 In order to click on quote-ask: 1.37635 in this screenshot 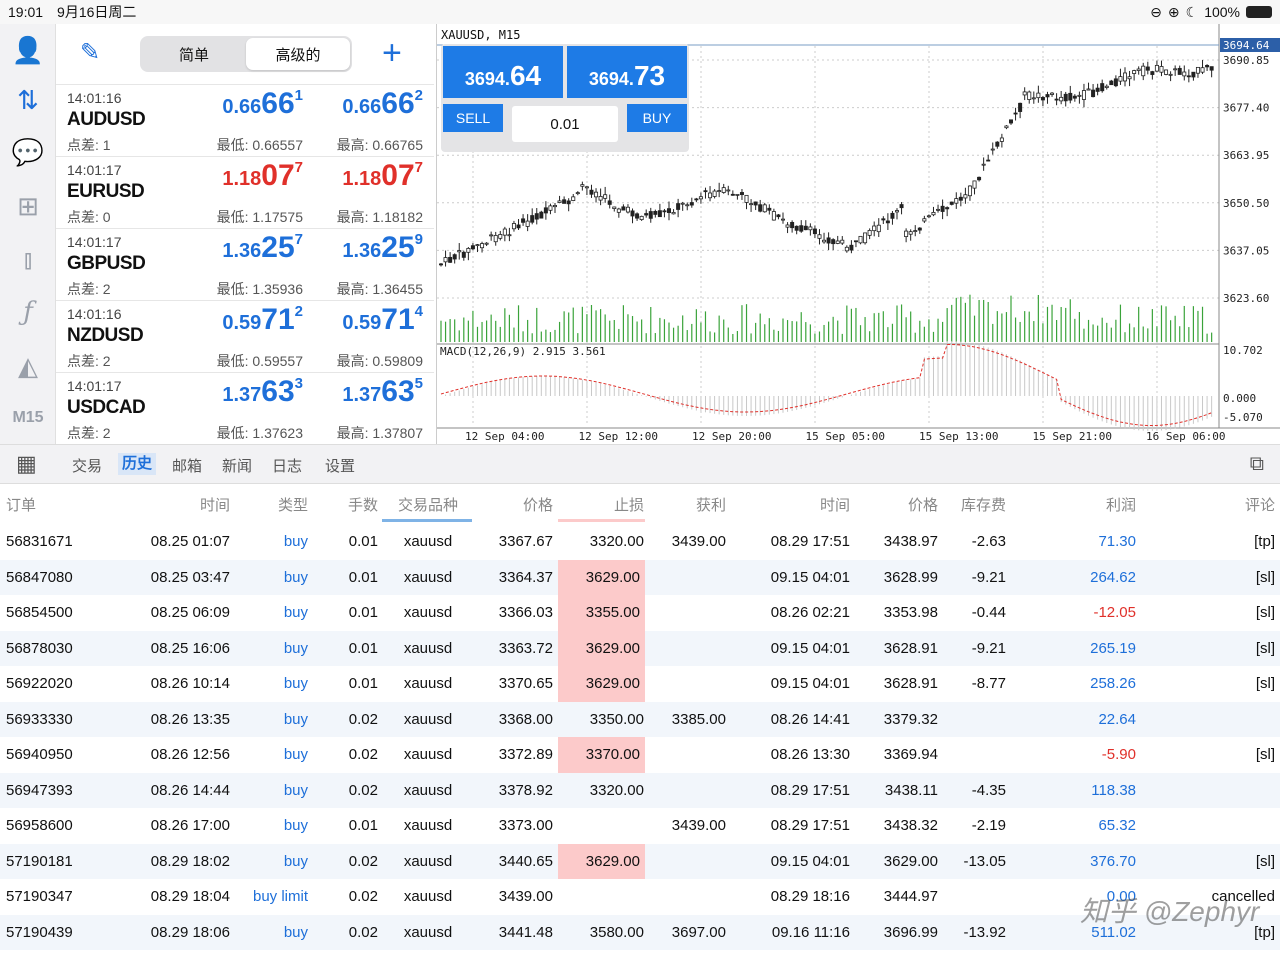, I will do `click(382, 392)`.